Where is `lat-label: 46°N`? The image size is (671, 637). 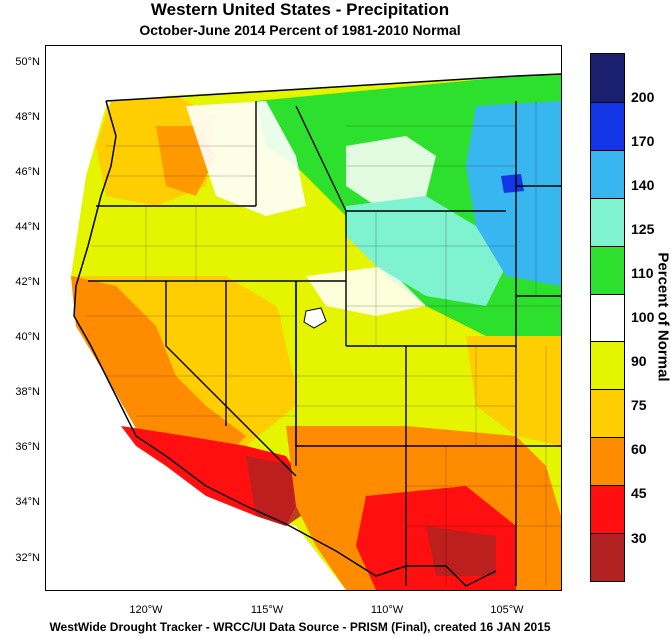
lat-label: 46°N is located at coordinates (27, 172).